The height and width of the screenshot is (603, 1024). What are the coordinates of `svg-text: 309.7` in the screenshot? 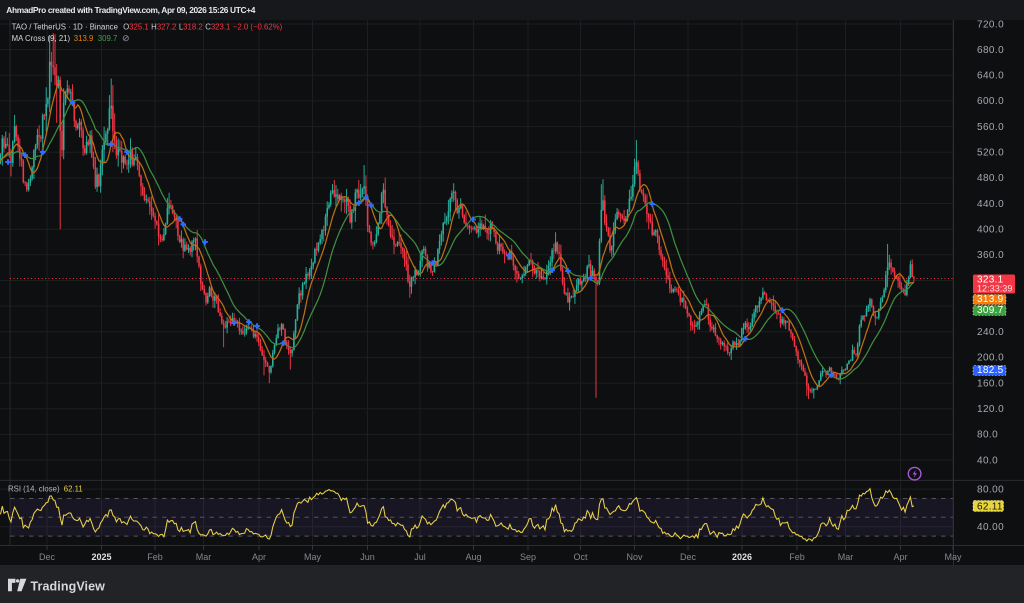 It's located at (990, 310).